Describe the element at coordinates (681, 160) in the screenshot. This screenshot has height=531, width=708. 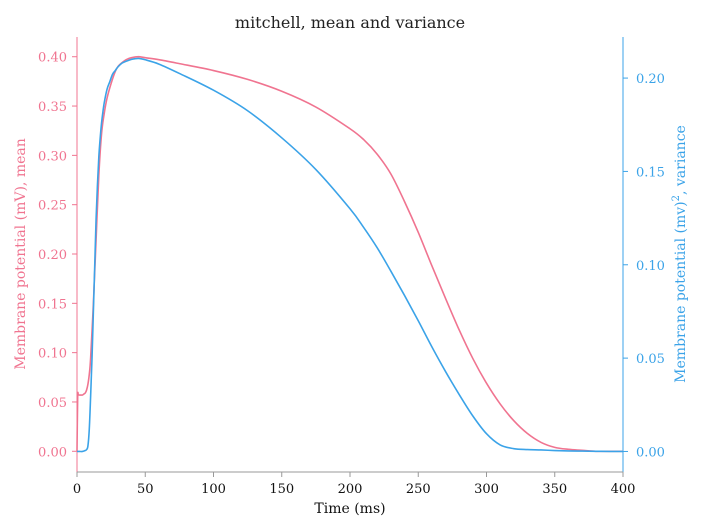
I see `right-axis-label-tail: , variance` at that location.